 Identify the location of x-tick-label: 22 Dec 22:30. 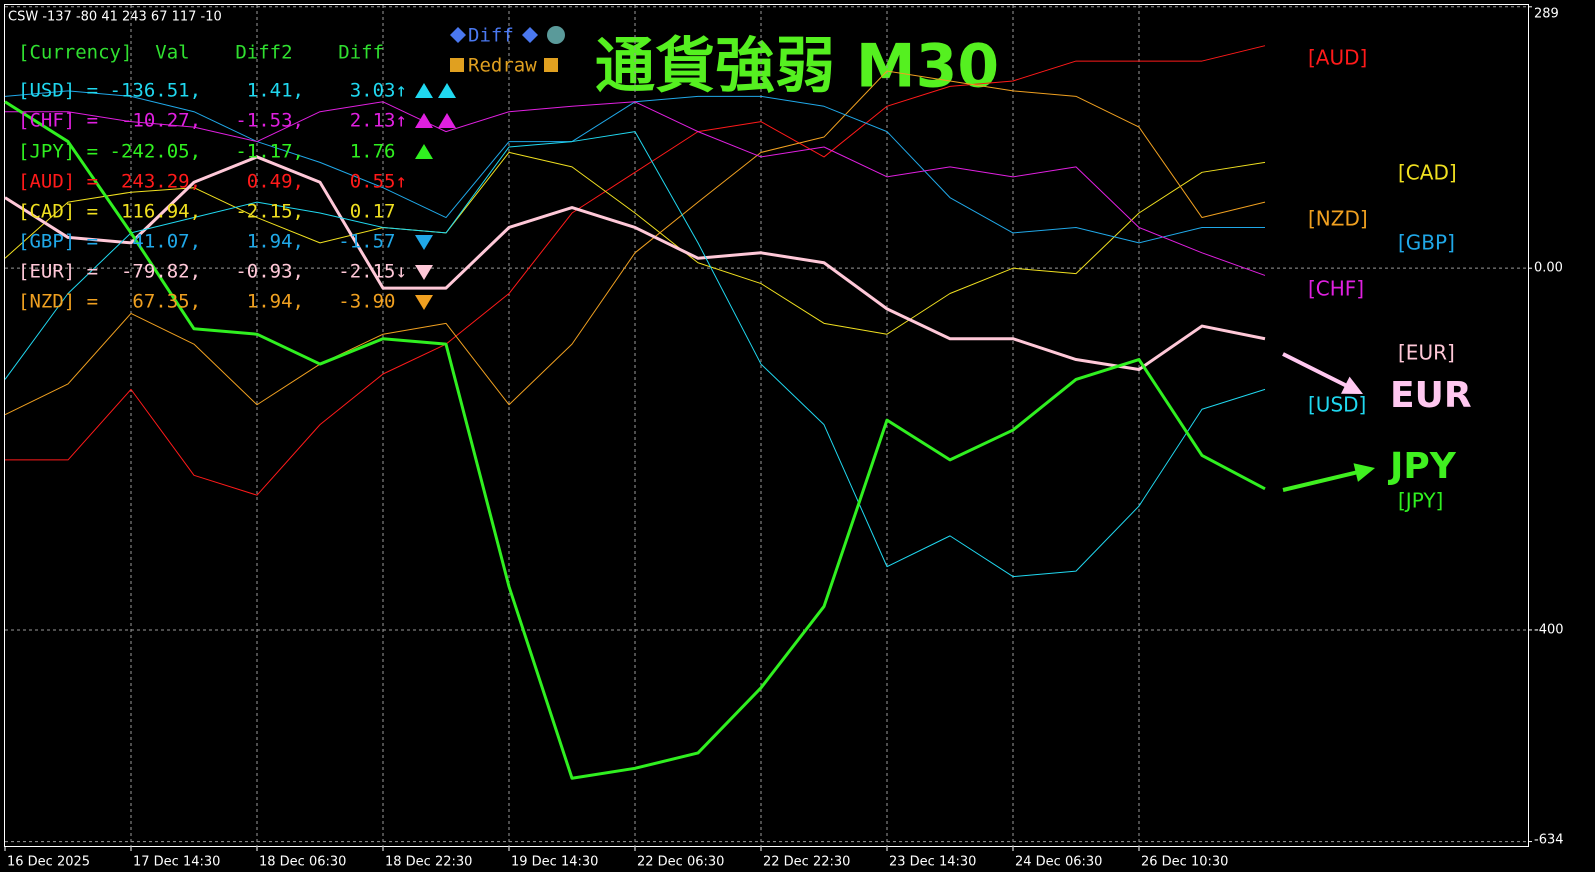
(806, 862).